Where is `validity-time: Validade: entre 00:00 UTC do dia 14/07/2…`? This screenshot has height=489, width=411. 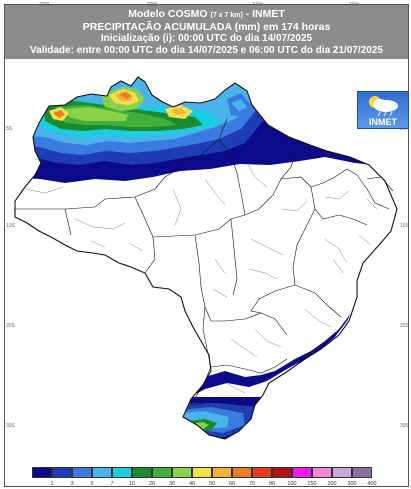
validity-time: Validade: entre 00:00 UTC do dia 14/07/2… is located at coordinates (206, 50).